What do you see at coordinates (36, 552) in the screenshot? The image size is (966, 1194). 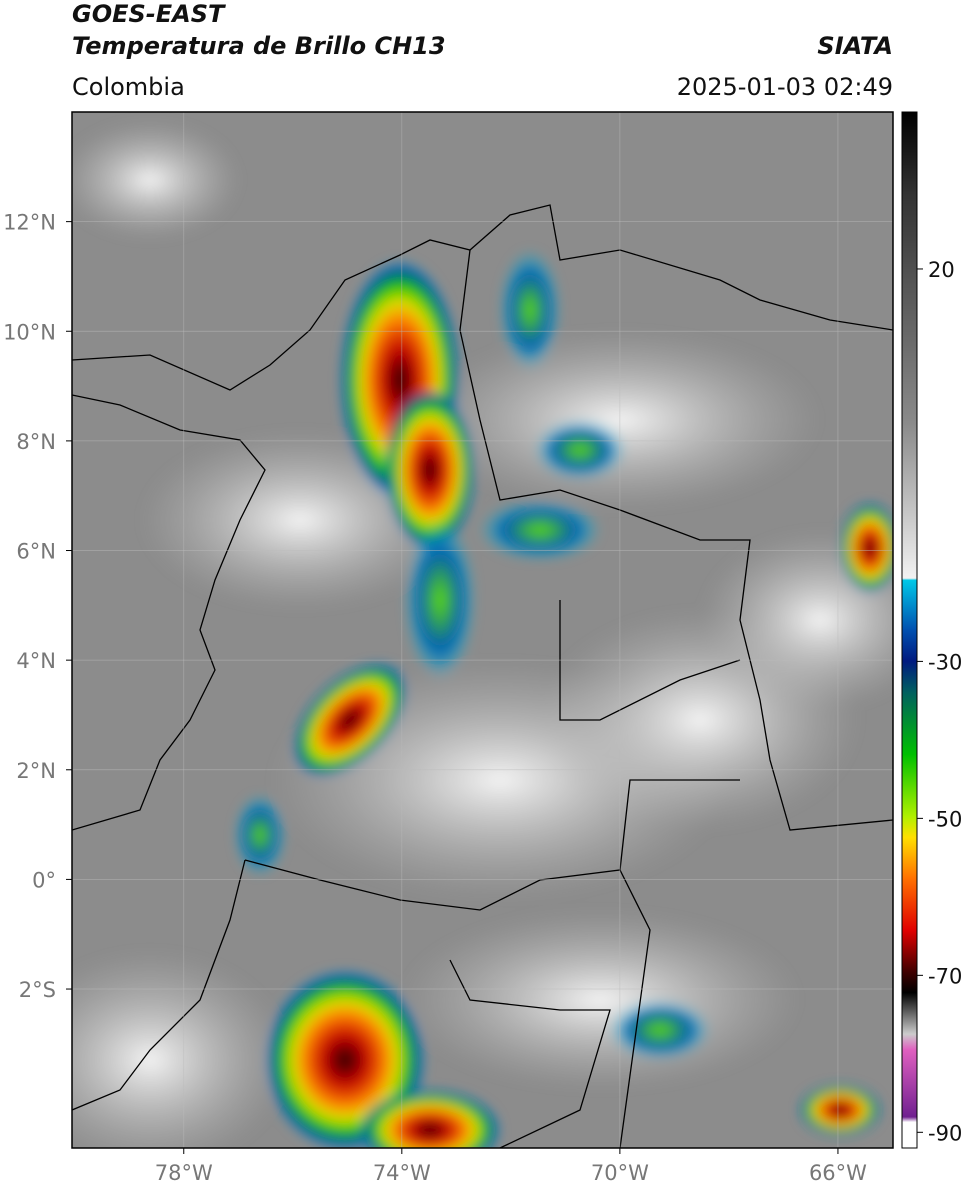 I see `y-tick-label: 6°N` at bounding box center [36, 552].